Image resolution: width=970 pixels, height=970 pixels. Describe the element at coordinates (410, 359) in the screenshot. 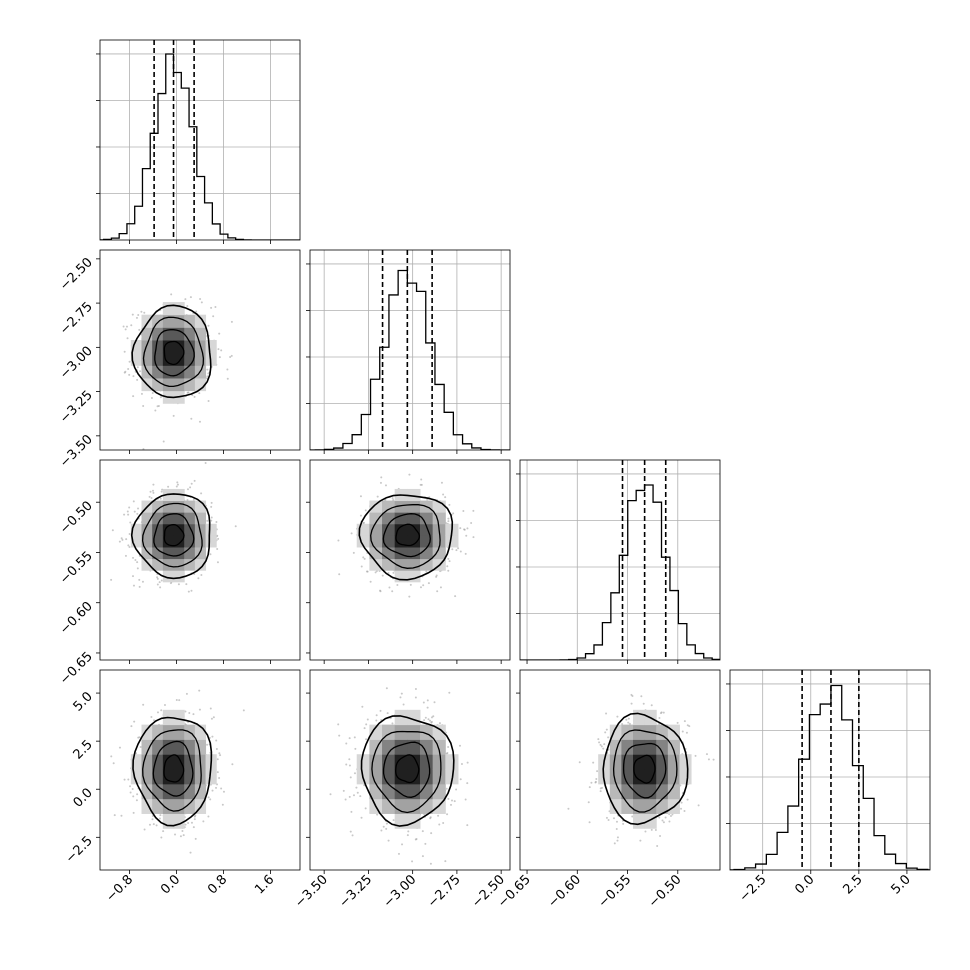

I see `histogram` at that location.